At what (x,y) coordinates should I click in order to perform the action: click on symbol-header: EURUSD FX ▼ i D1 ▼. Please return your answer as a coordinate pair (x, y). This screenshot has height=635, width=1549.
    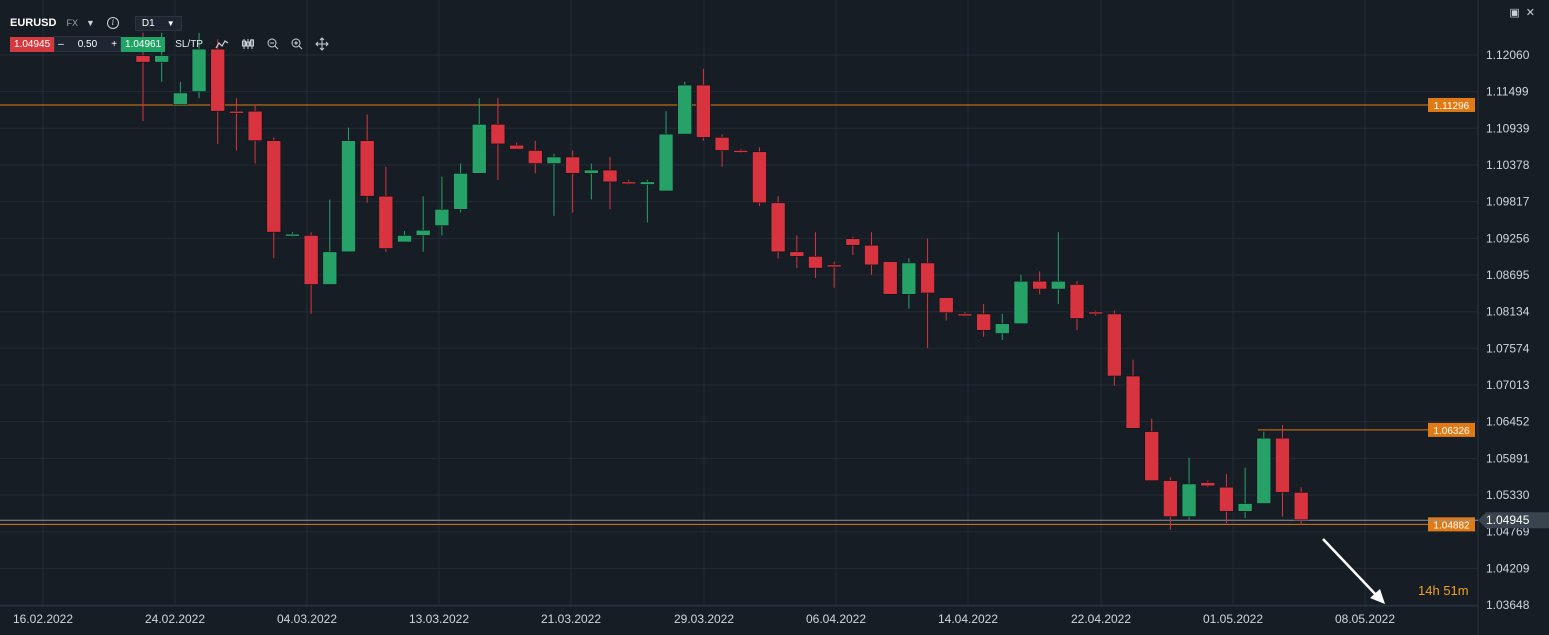
    Looking at the image, I should click on (96, 23).